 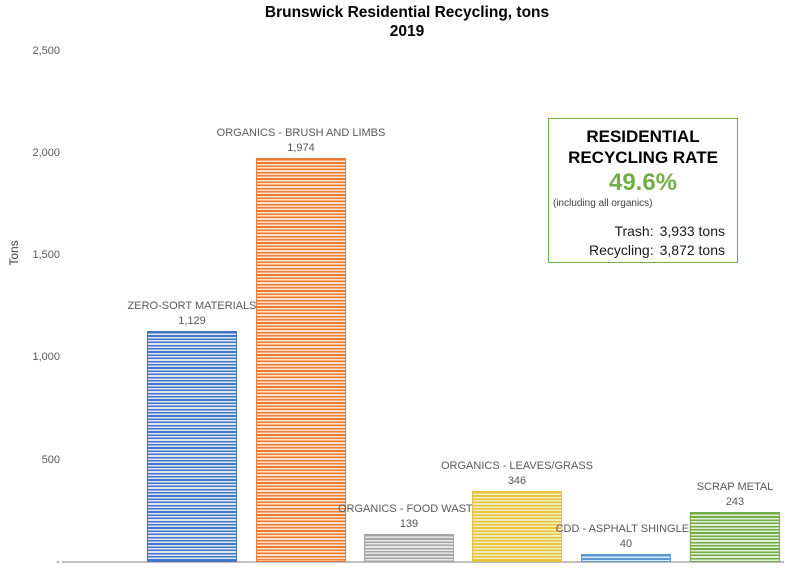 What do you see at coordinates (621, 250) in the screenshot?
I see `recycling-label: Recycling:` at bounding box center [621, 250].